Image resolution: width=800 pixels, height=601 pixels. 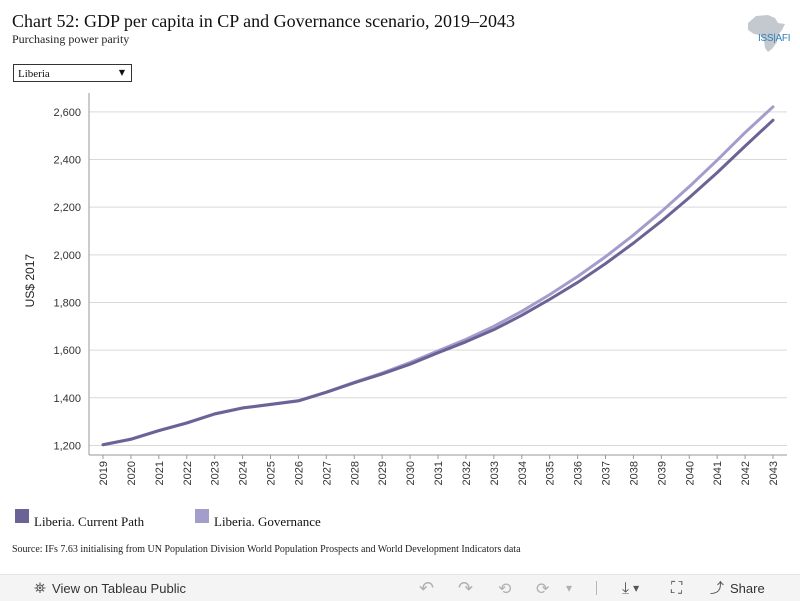 What do you see at coordinates (495, 473) in the screenshot?
I see `x-tick-label: 2033` at bounding box center [495, 473].